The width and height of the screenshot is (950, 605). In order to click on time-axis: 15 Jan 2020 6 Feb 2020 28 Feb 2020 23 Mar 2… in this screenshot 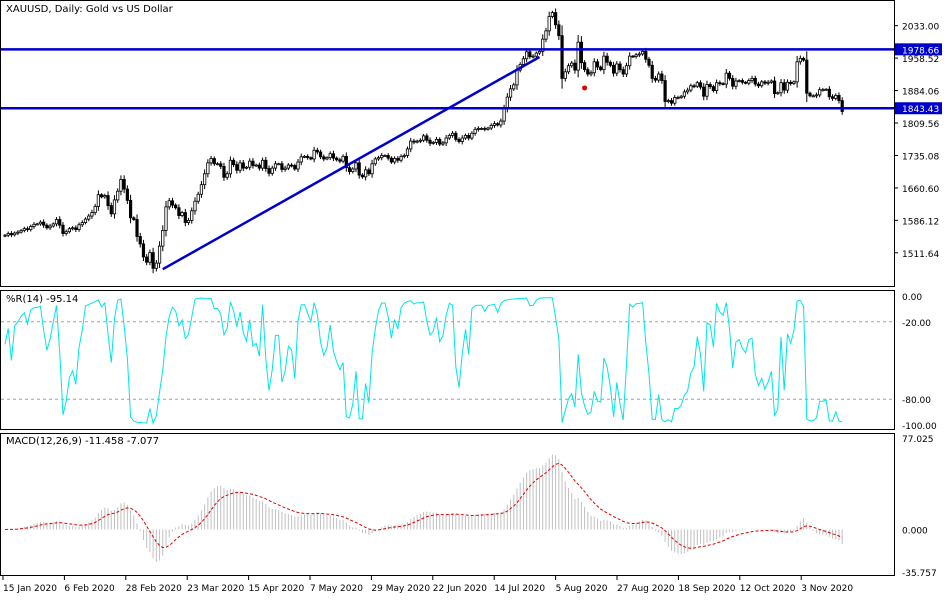, I will do `click(427, 585)`.